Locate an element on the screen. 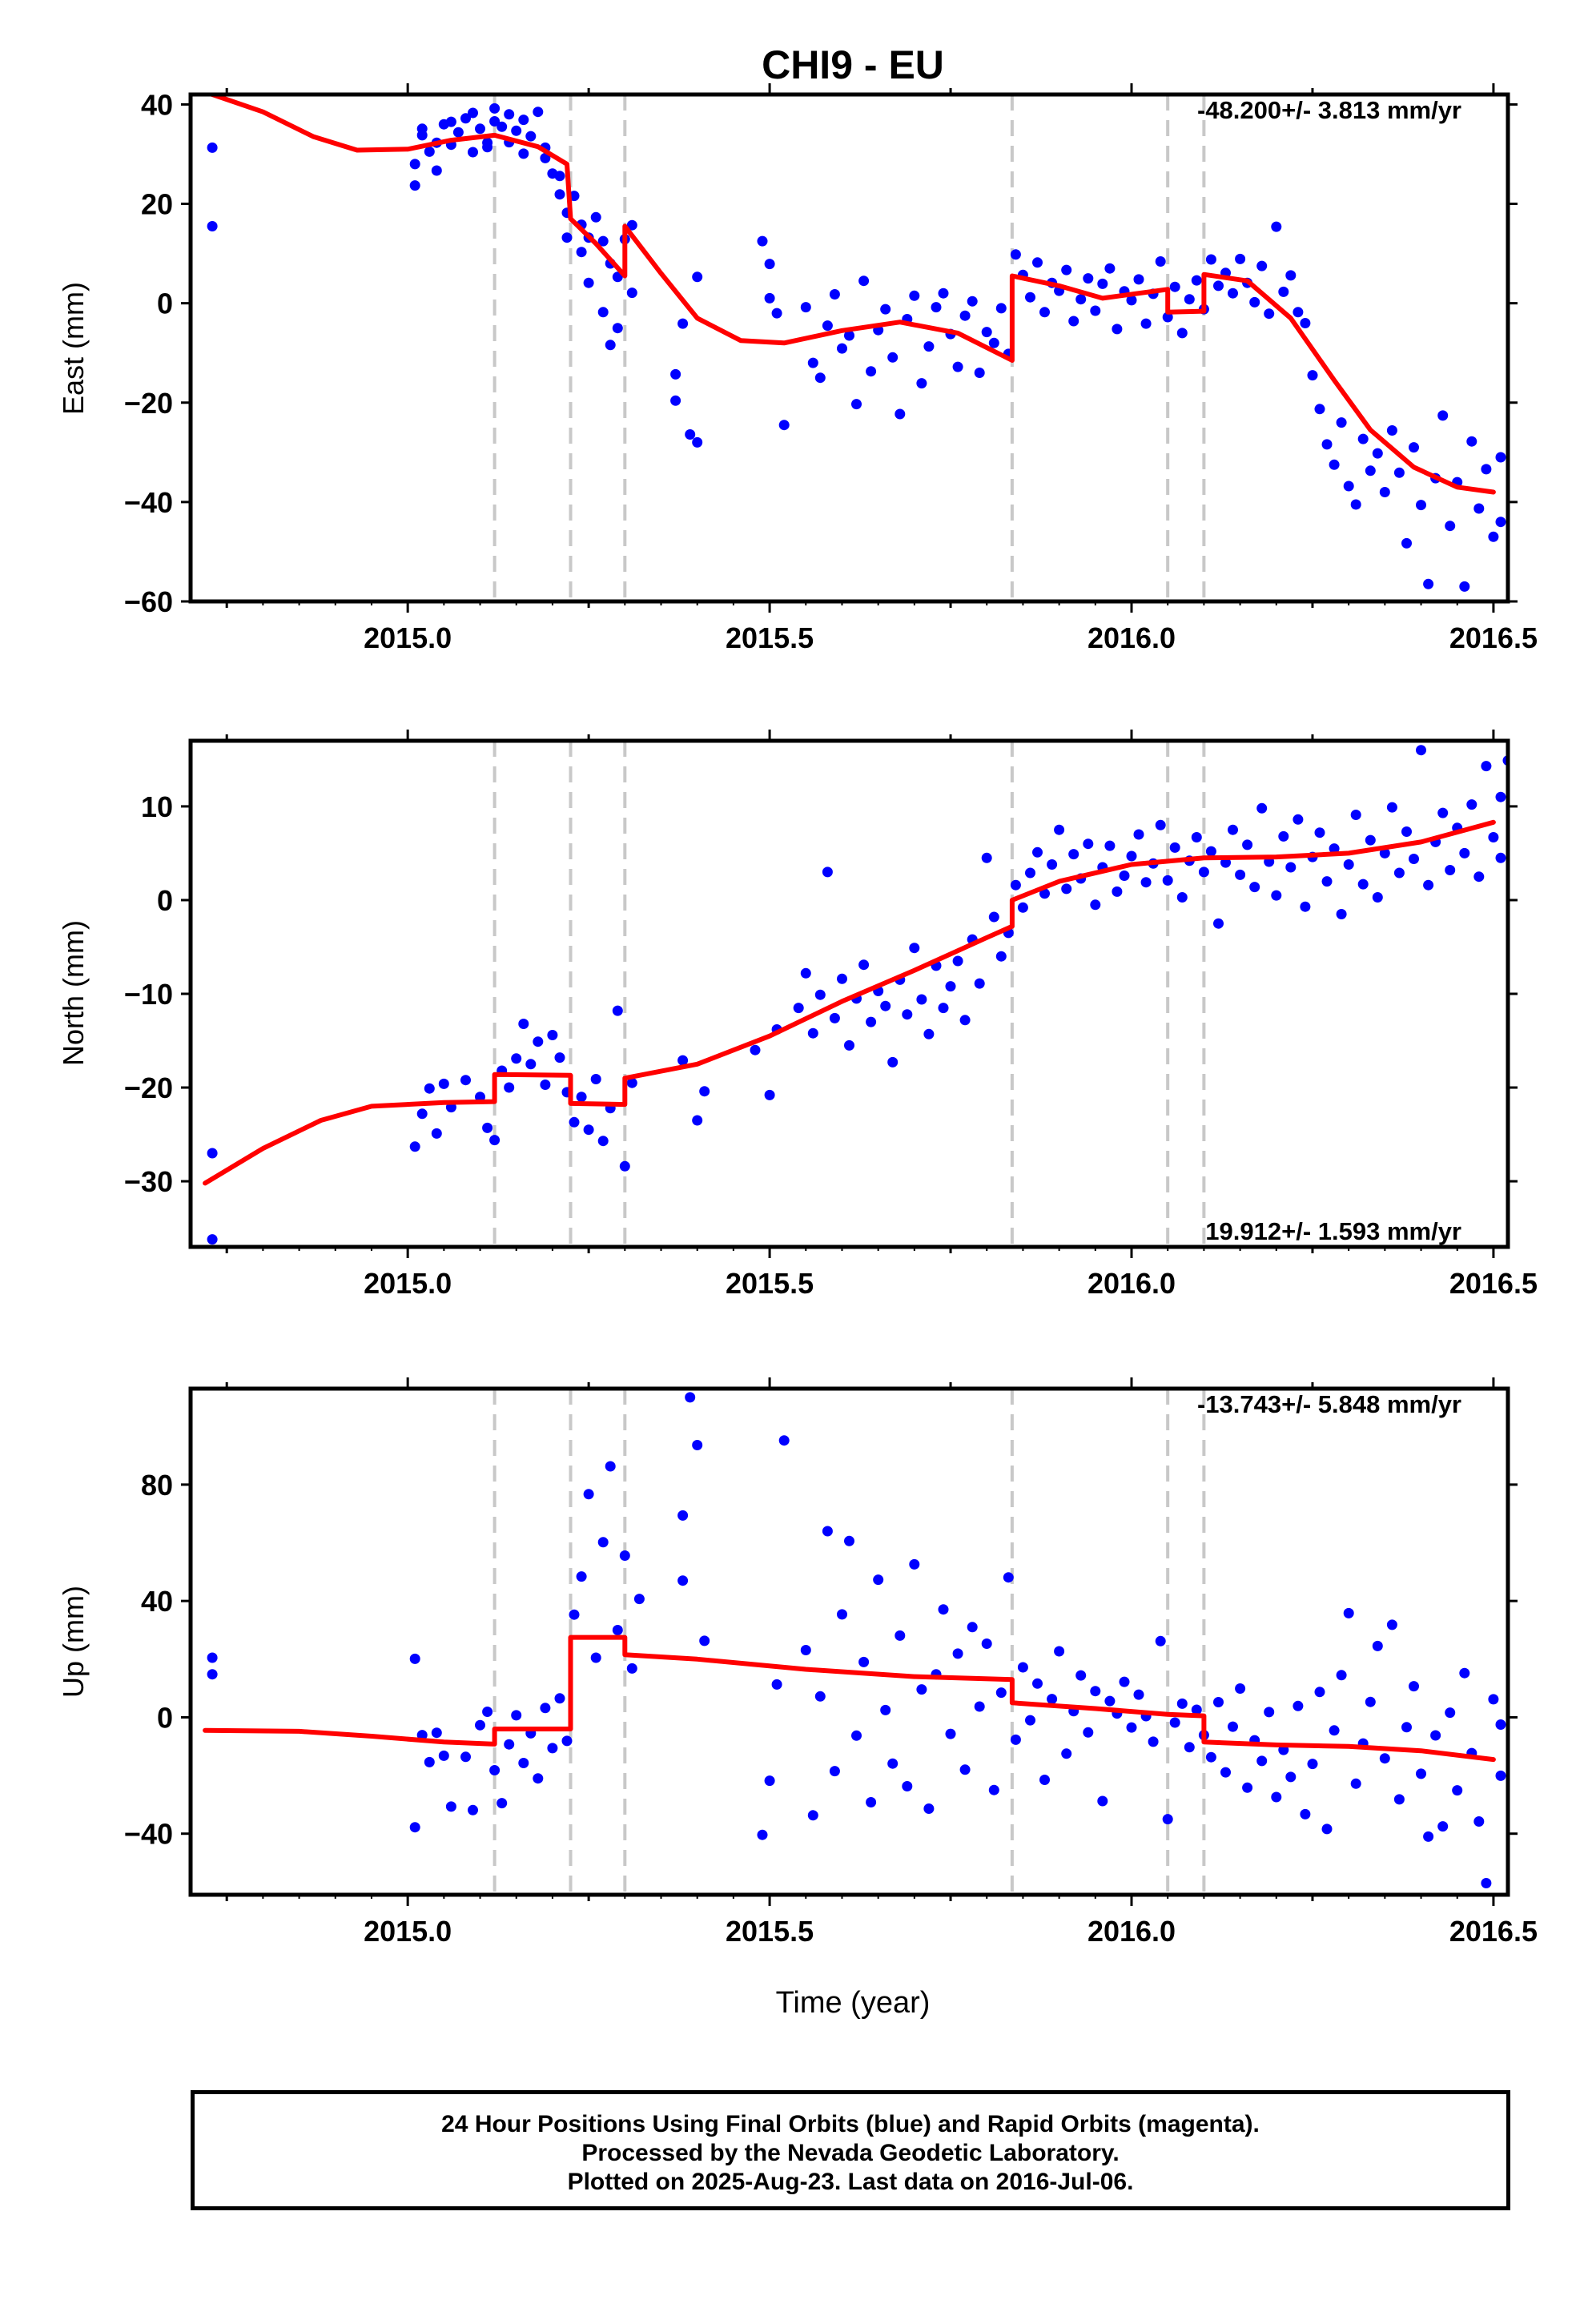  y-tick-label: −30 is located at coordinates (148, 1181).